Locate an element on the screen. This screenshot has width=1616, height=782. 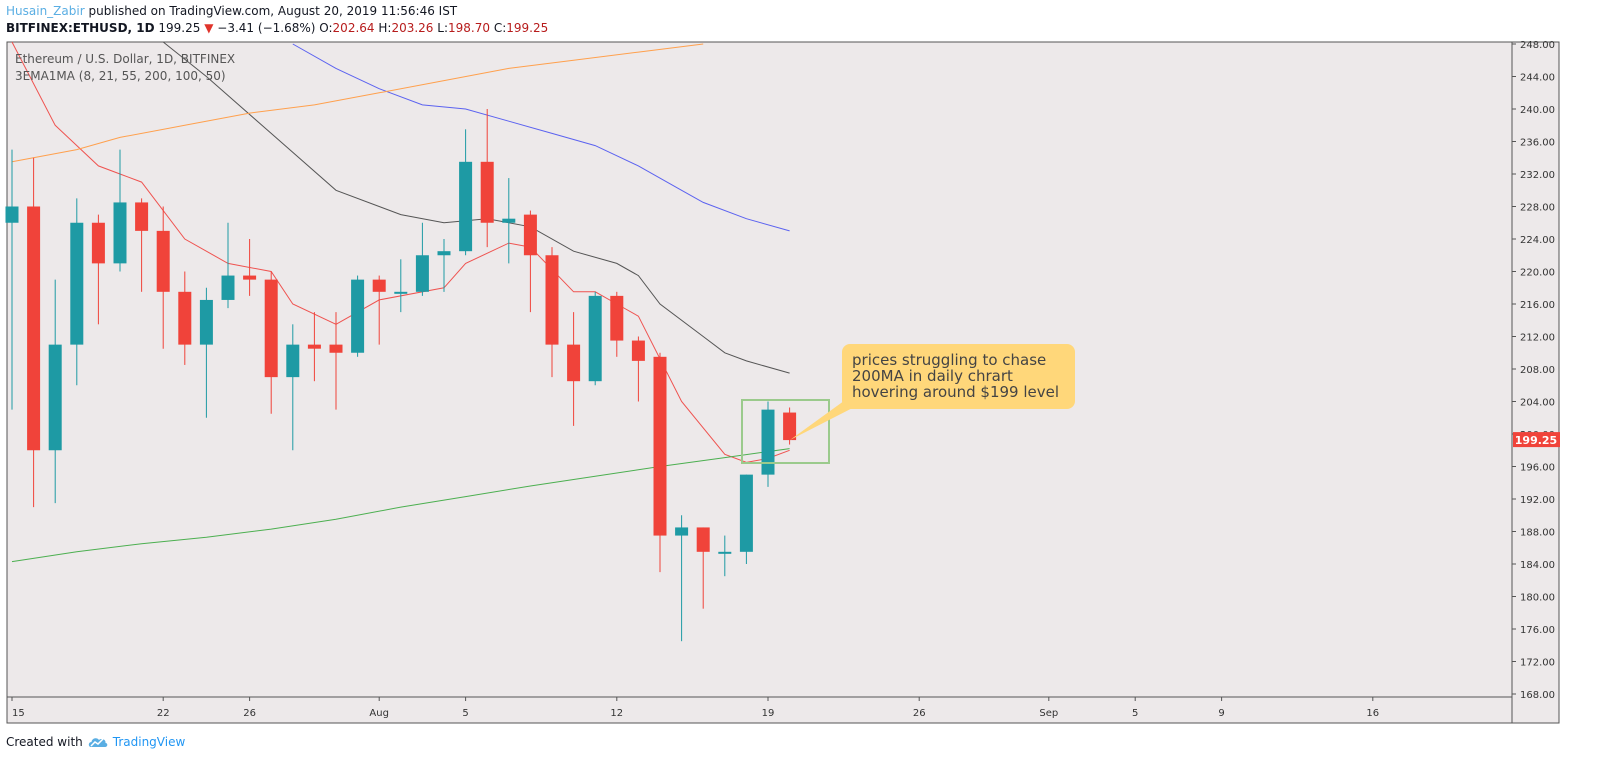
price-tick-label: 220.00 is located at coordinates (1537, 273).